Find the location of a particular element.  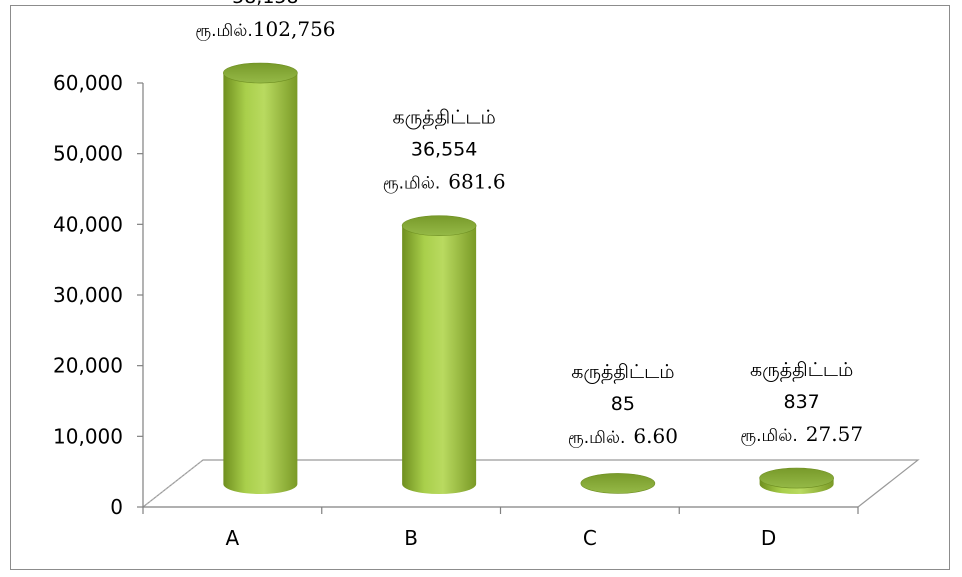

money-value: 681.6 is located at coordinates (476, 182).